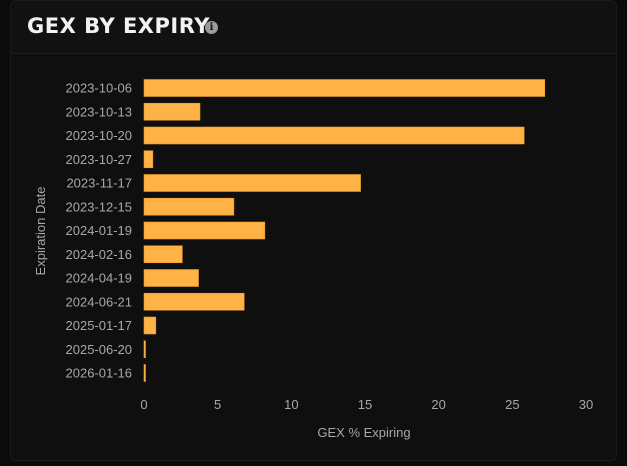 The height and width of the screenshot is (466, 627). What do you see at coordinates (438, 404) in the screenshot?
I see `x-tick-label: 20` at bounding box center [438, 404].